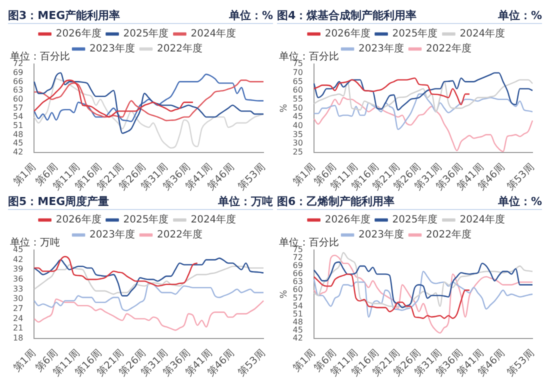  Describe the element at coordinates (18, 279) in the screenshot. I see `y-tick-label: 36` at that location.